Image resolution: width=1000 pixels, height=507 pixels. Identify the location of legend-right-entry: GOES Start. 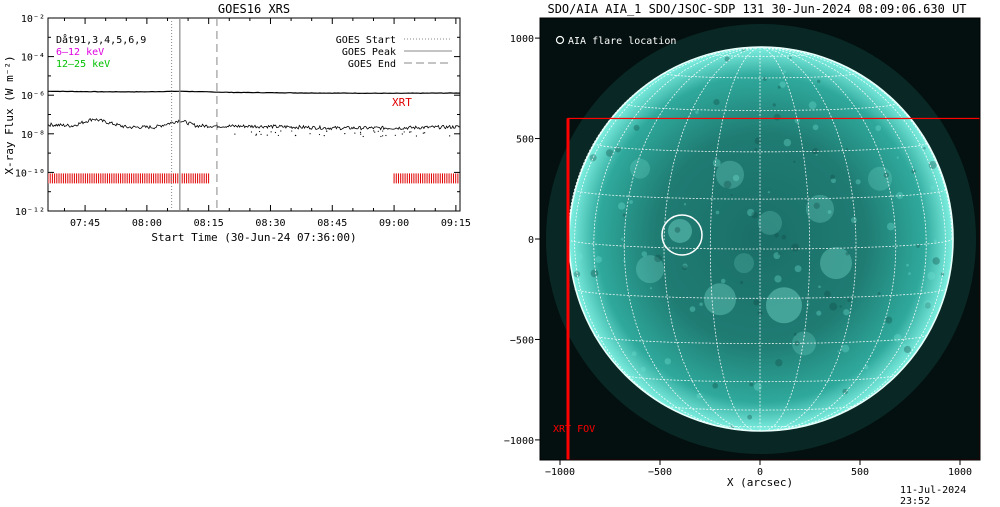
(366, 40).